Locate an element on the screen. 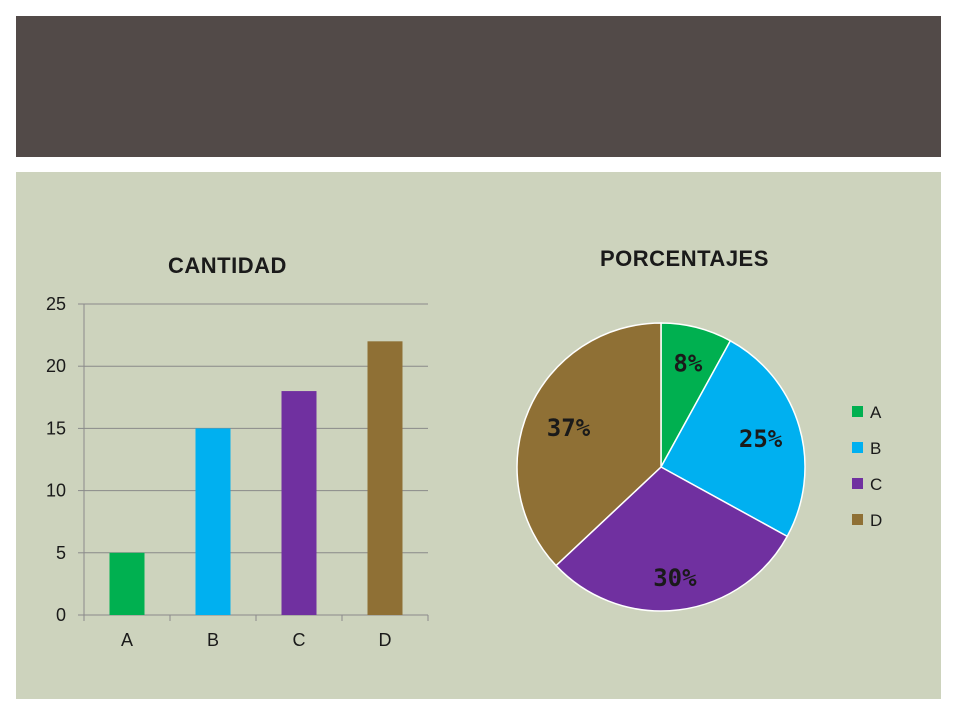 This screenshot has width=960, height=720. legend-swatch-d is located at coordinates (857, 519).